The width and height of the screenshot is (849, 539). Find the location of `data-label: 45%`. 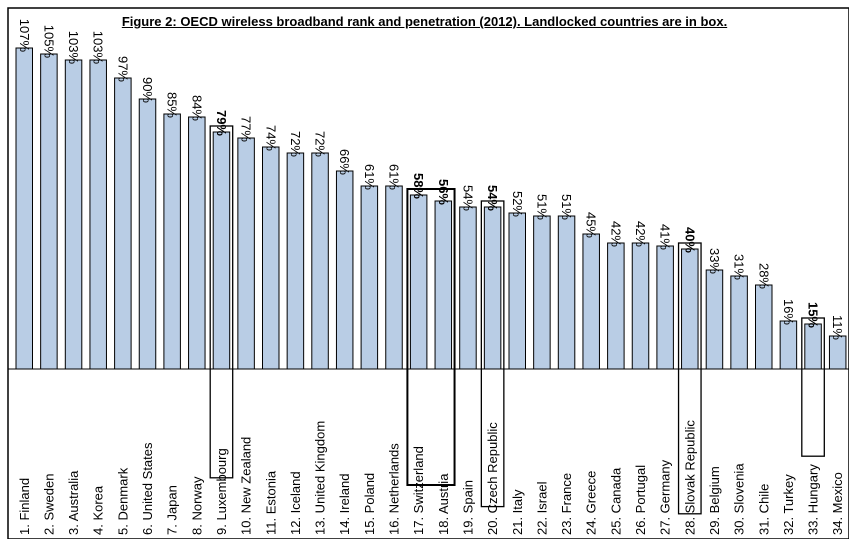

data-label: 45% is located at coordinates (591, 225).